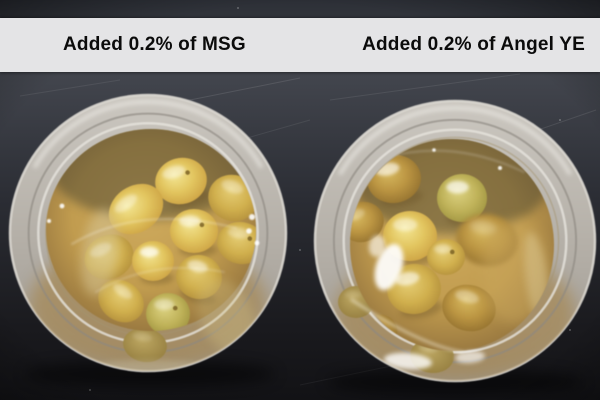 Image resolution: width=600 pixels, height=400 pixels. What do you see at coordinates (300, 45) in the screenshot?
I see `caption-banner: Added 0.2% of MSG Added 0.2% of Angel YE` at bounding box center [300, 45].